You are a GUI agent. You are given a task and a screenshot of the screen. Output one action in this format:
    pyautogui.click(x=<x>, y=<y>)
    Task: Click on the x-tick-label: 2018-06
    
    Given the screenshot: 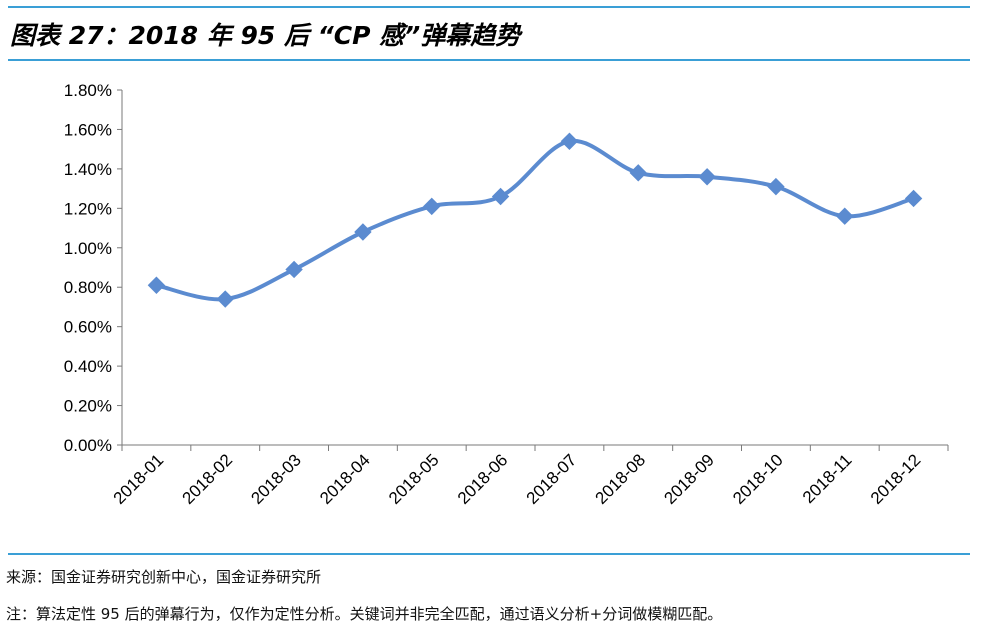 What is the action you would take?
    pyautogui.click(x=483, y=479)
    